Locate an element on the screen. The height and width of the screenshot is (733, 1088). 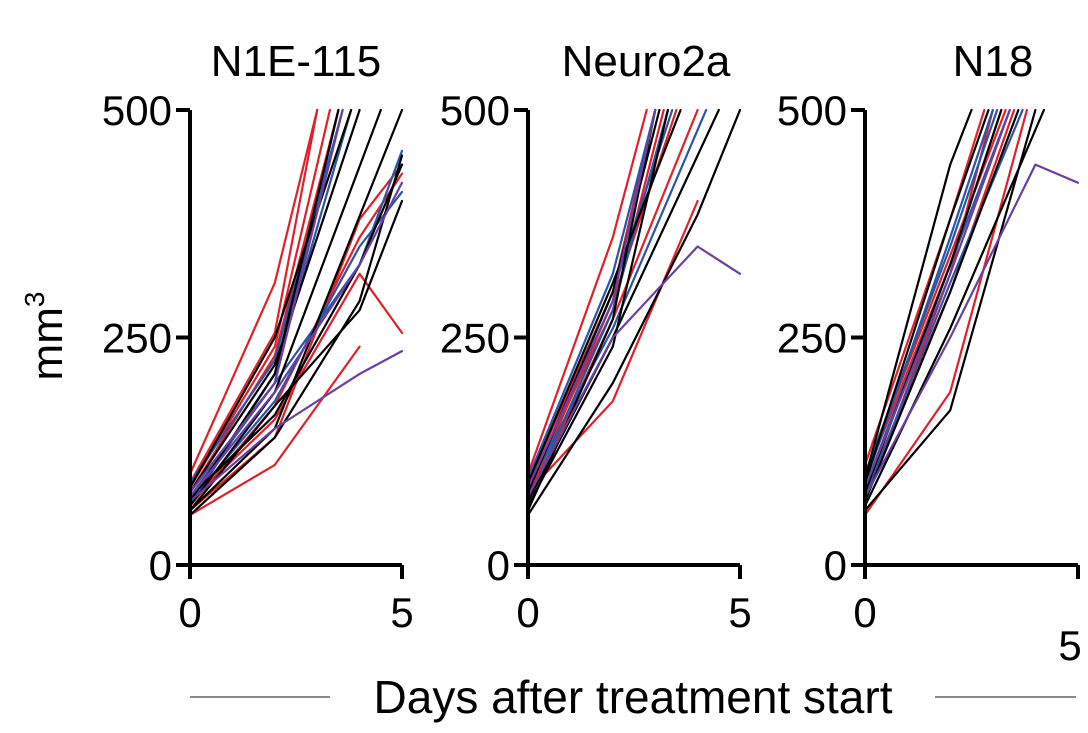
panel-title: Neuro2a is located at coordinates (646, 61).